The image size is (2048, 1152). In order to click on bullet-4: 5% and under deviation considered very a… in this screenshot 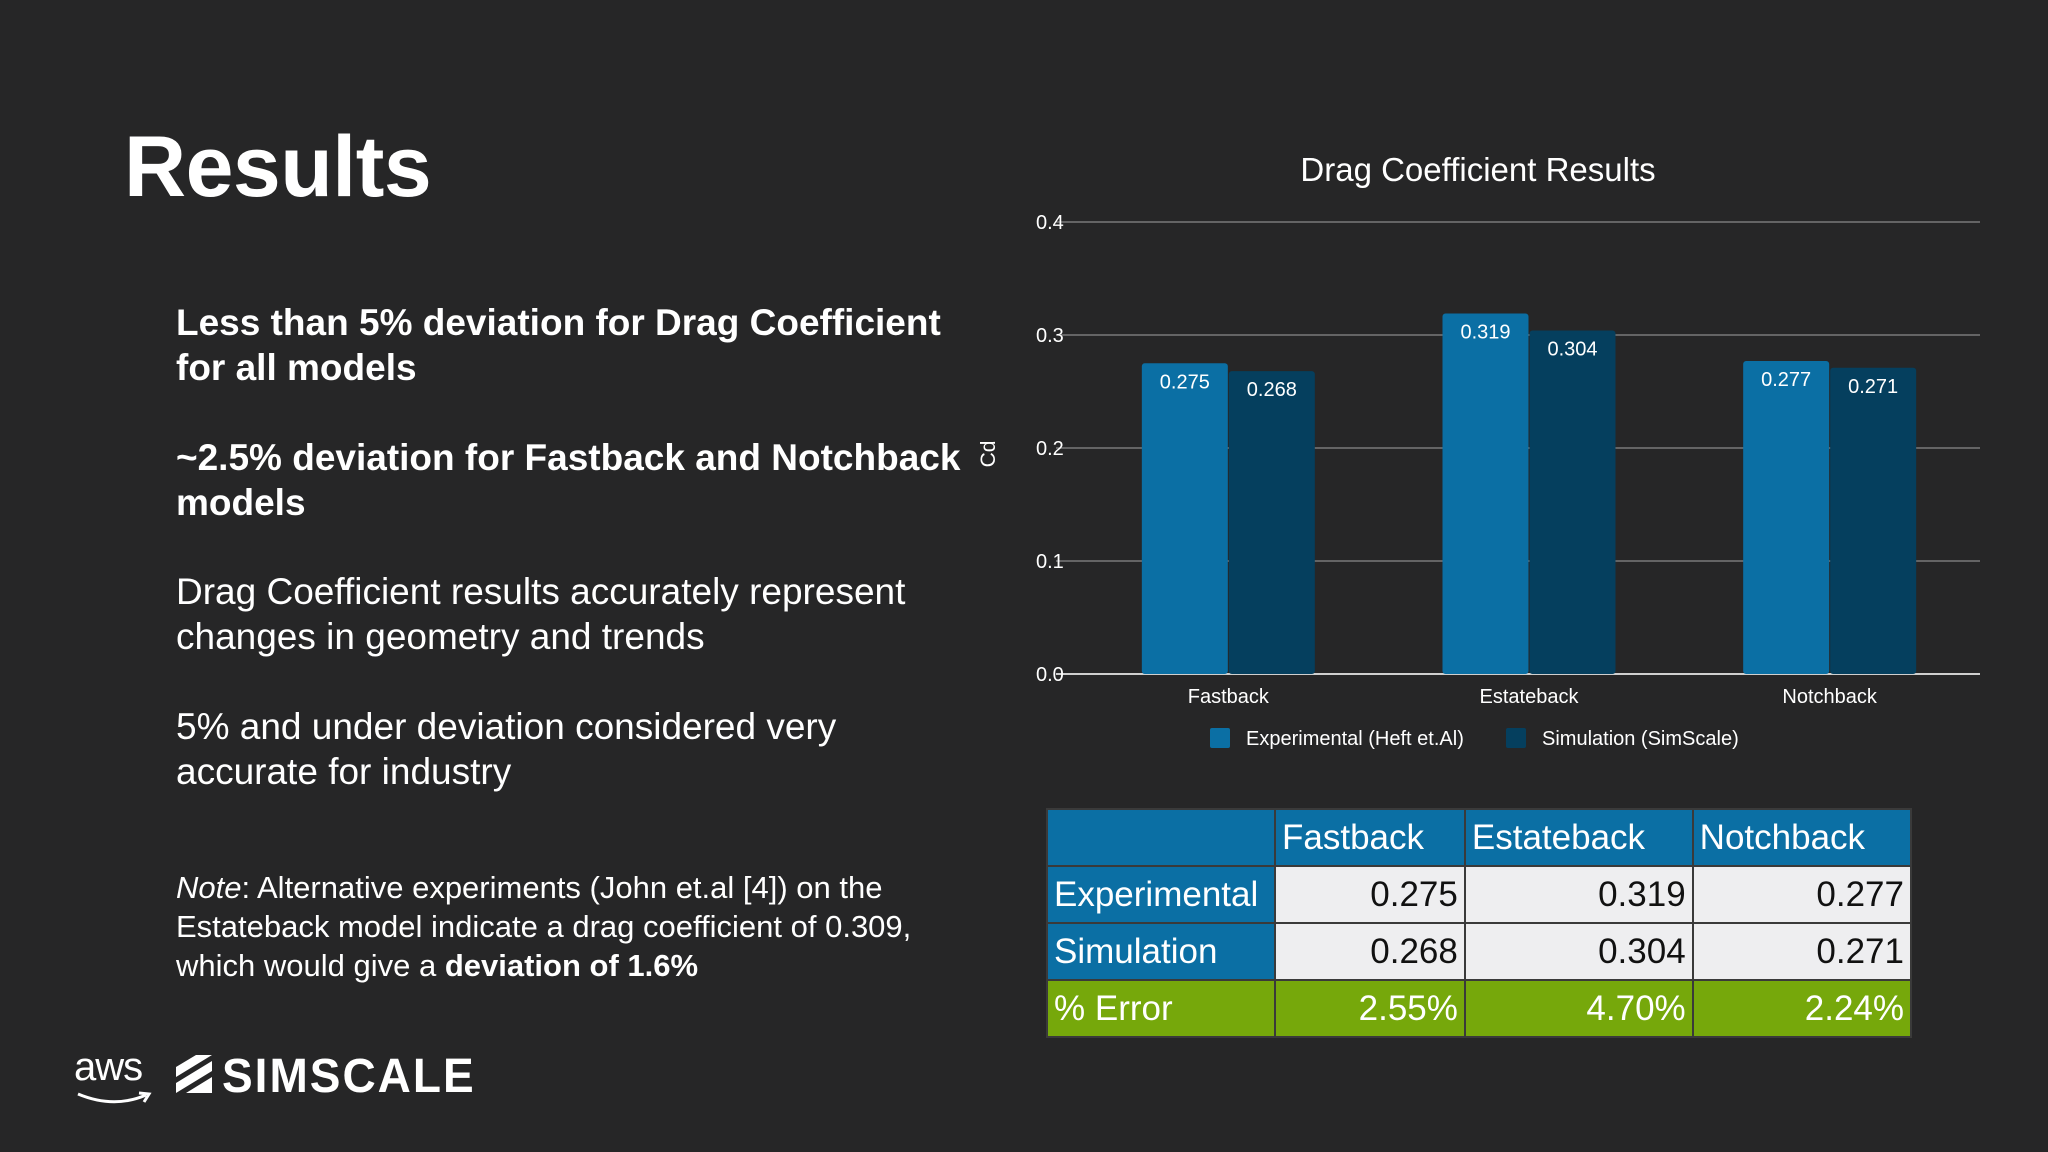, I will do `click(506, 749)`.